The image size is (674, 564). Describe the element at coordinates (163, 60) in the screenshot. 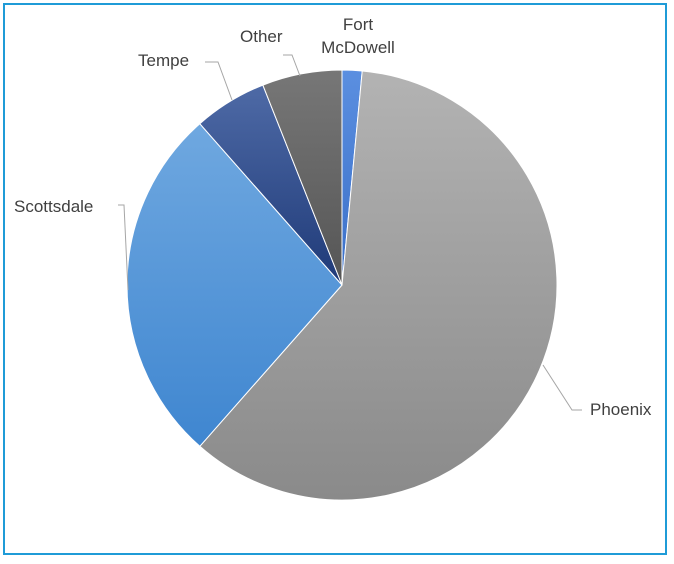

I see `slice-label-tempe: Tempe` at that location.